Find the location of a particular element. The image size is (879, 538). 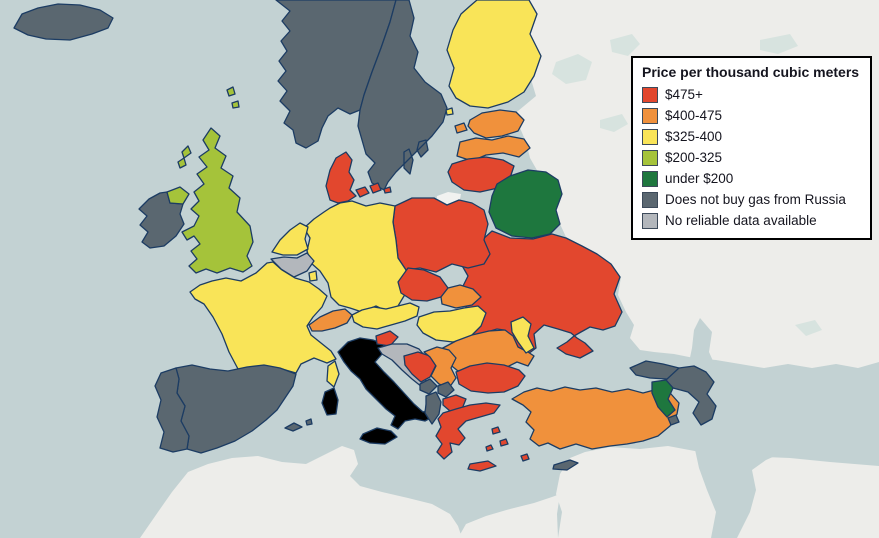

country-slovenia is located at coordinates (387, 338).